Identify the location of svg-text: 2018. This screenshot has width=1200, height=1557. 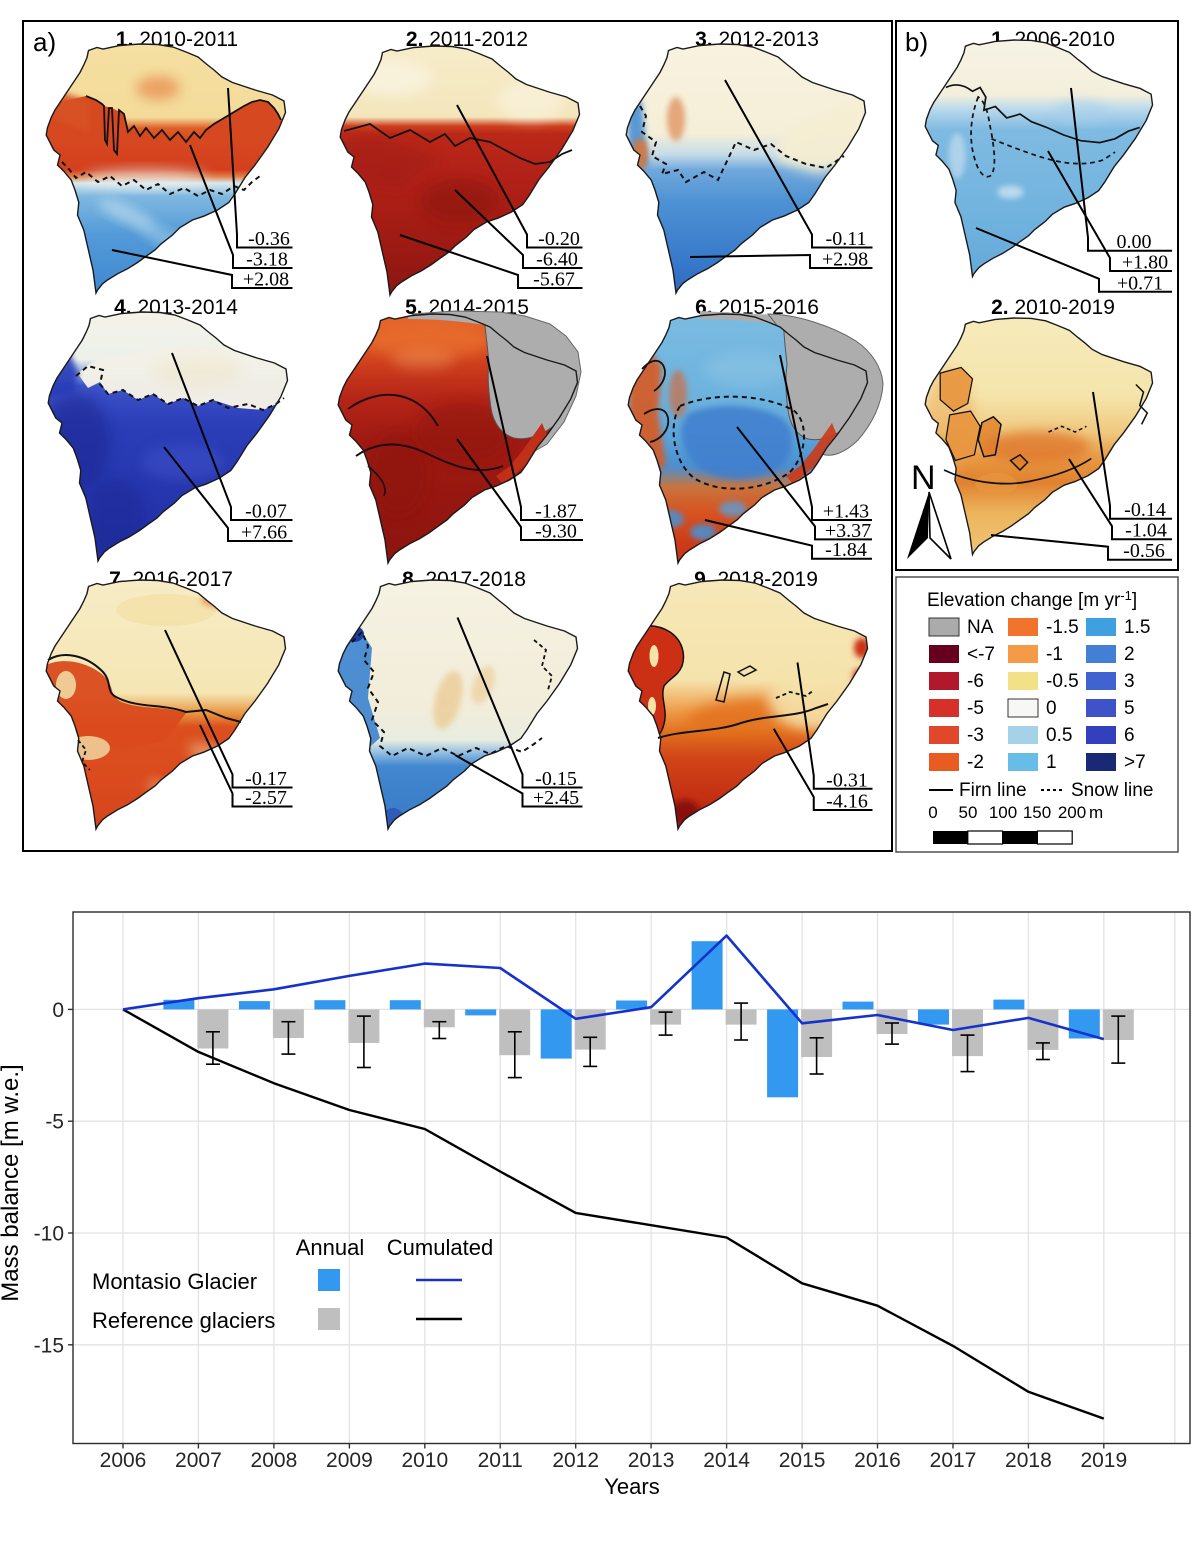
(1028, 1460).